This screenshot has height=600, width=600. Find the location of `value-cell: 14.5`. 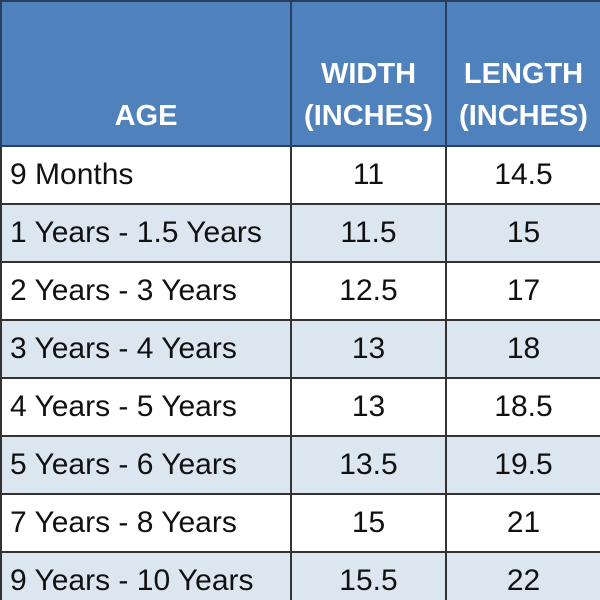

value-cell: 14.5 is located at coordinates (522, 175).